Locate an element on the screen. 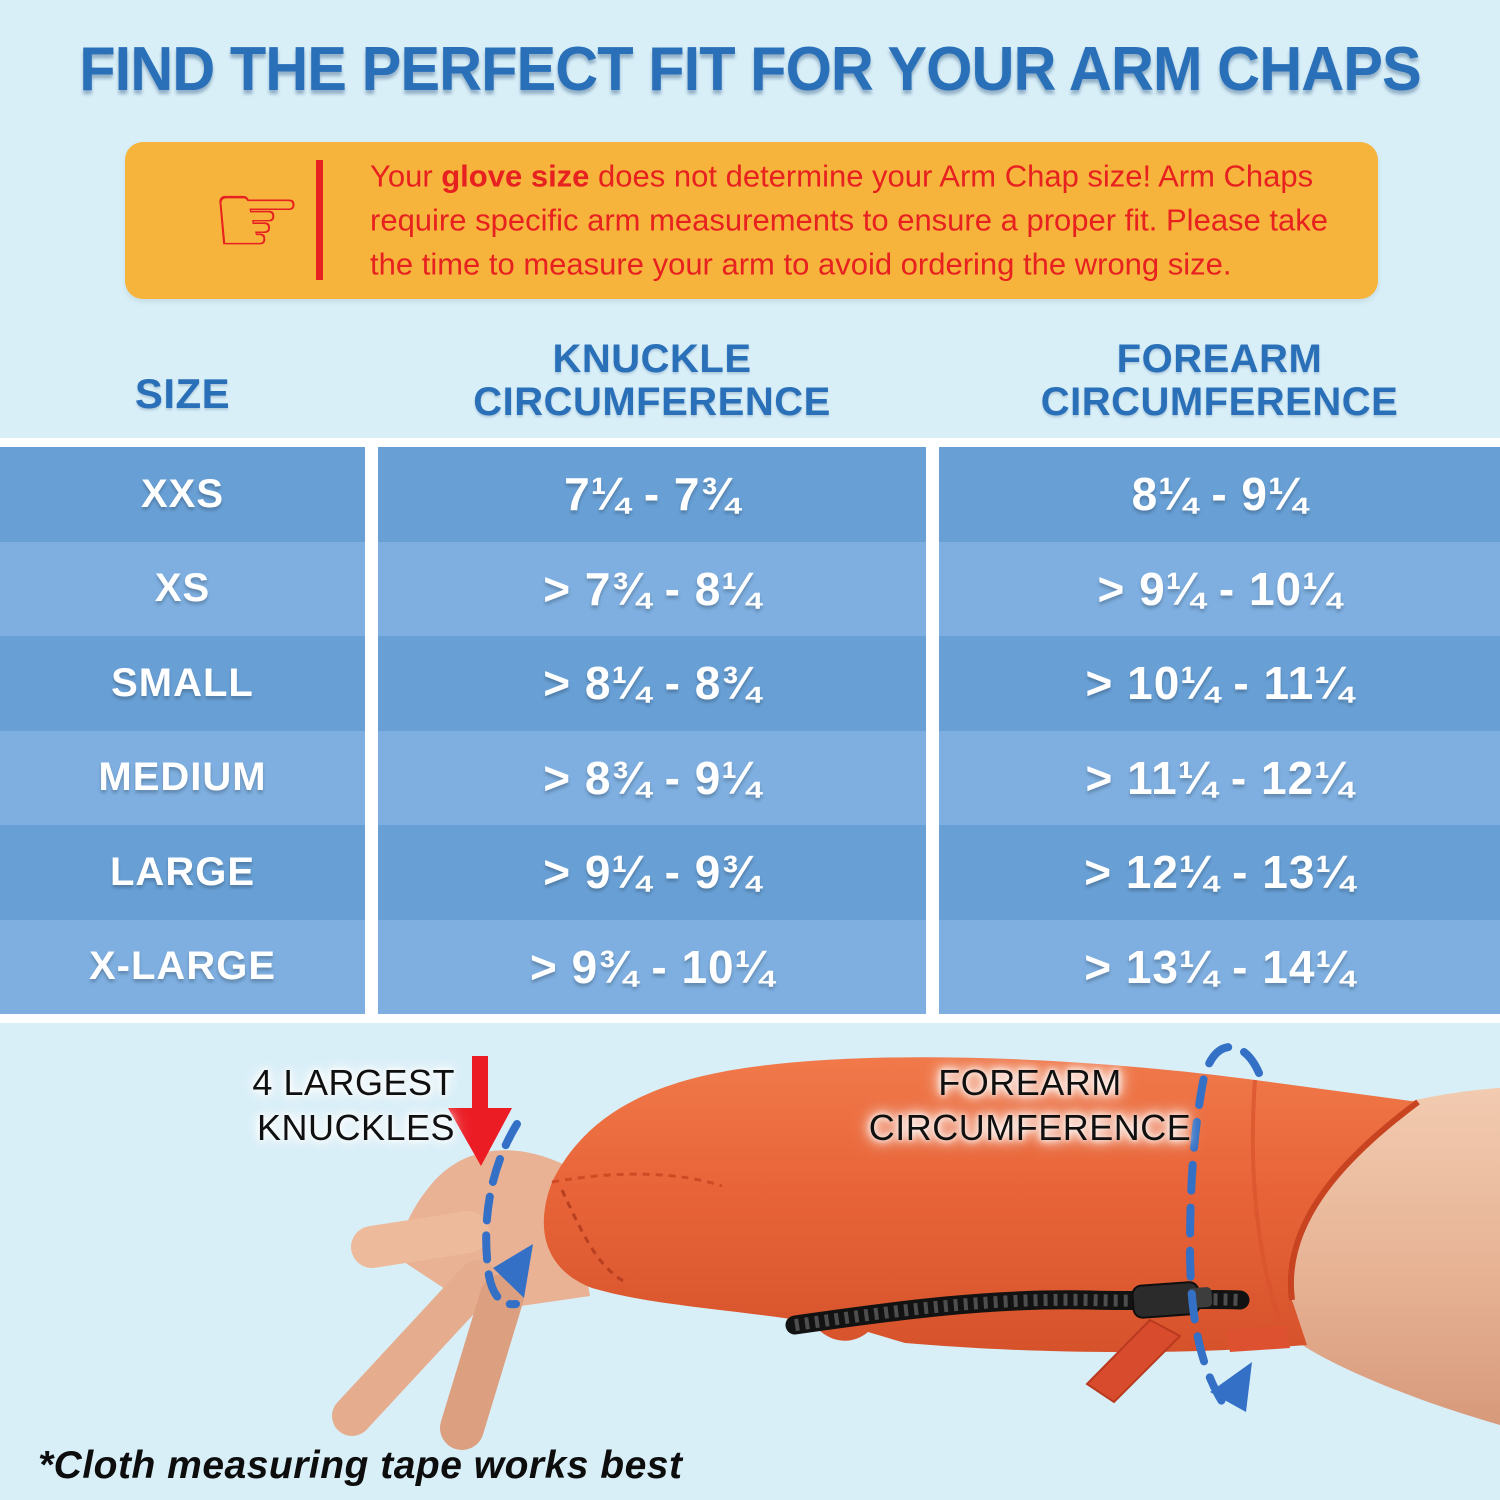 The width and height of the screenshot is (1500, 1500). size-cell: X-LARGE is located at coordinates (182, 966).